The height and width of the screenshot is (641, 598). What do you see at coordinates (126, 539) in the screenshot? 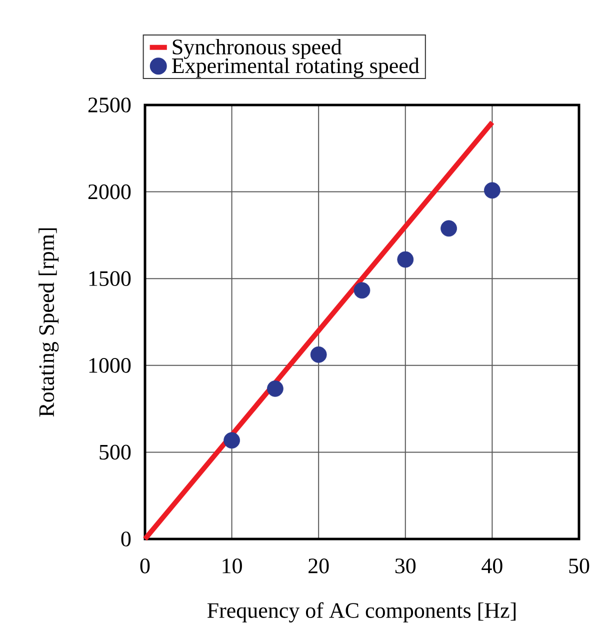
I see `y-tick-label: 0` at bounding box center [126, 539].